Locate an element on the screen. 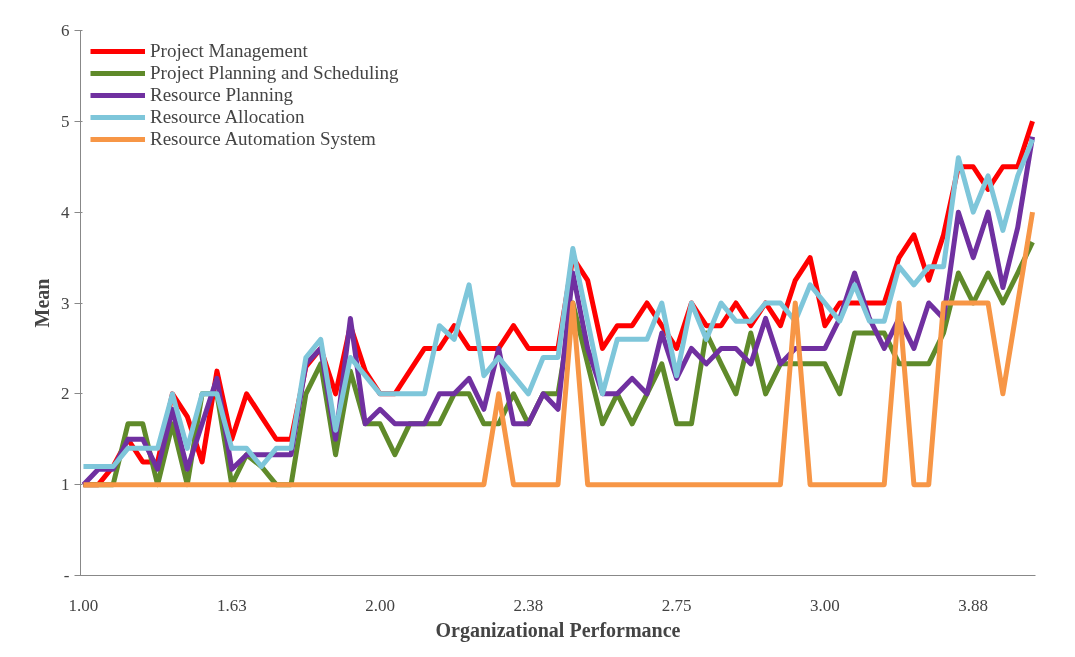  x-axis-title: Organizational Performance is located at coordinates (558, 630).